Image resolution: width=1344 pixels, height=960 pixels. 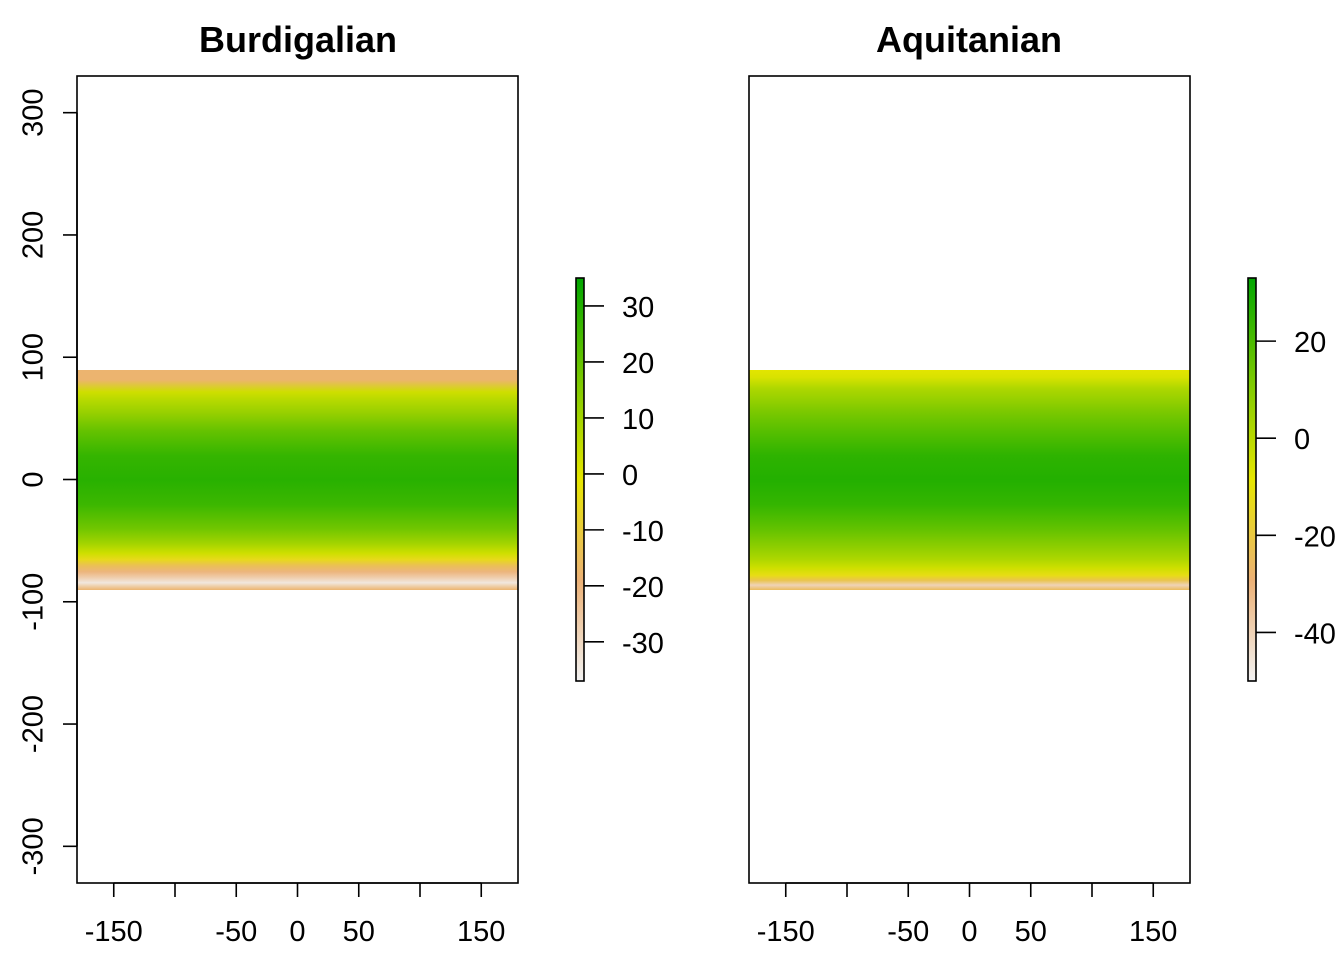 I want to click on chart-title: Burdigalian, so click(x=298, y=39).